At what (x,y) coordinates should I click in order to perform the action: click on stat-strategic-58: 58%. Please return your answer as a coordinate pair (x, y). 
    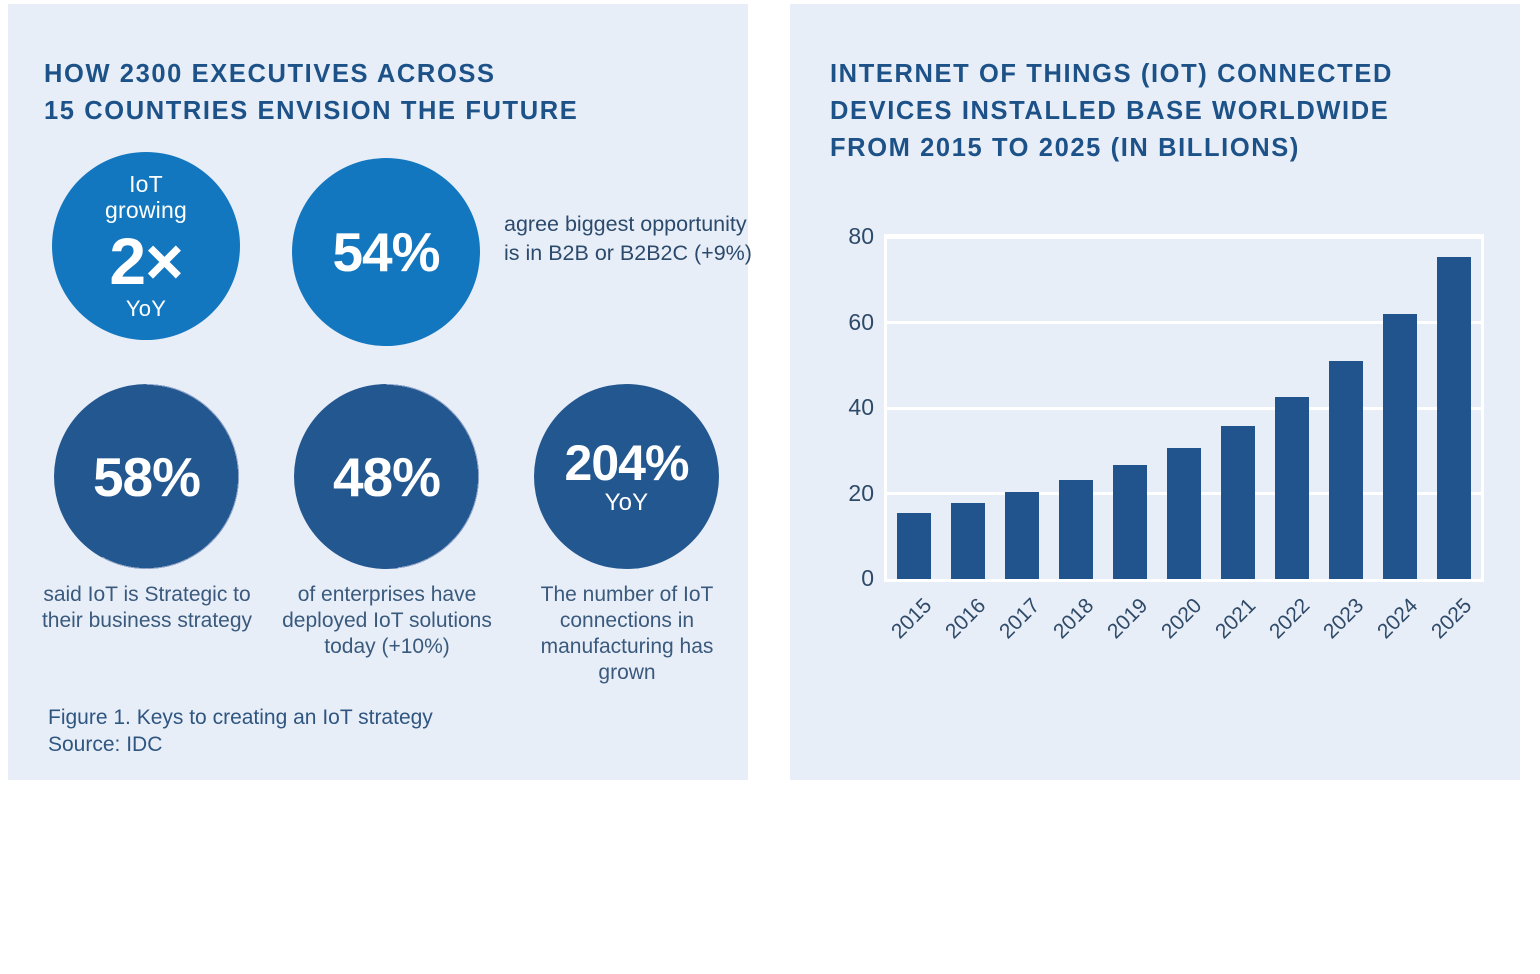
    Looking at the image, I should click on (146, 476).